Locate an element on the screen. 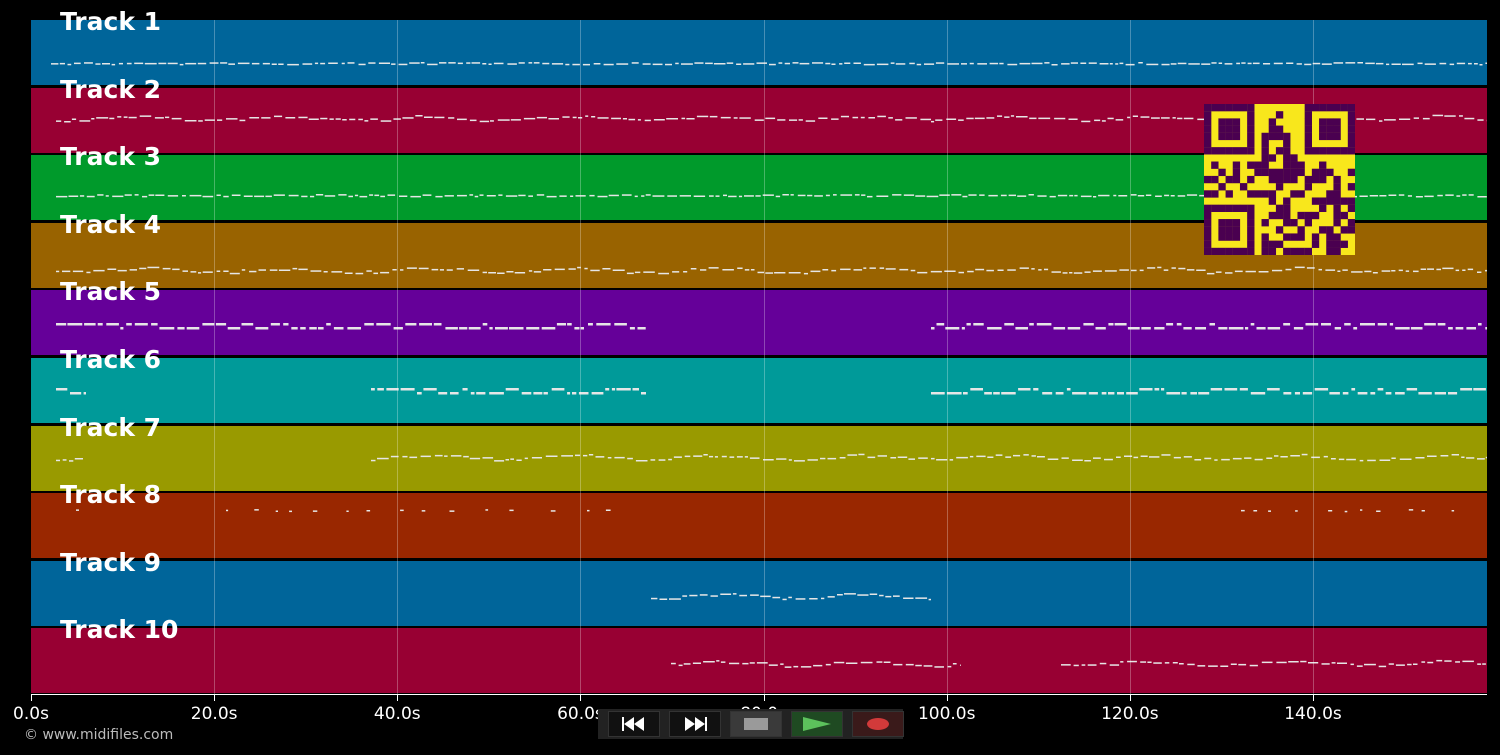 The image size is (1500, 755). time-tick-label: 100.0s is located at coordinates (946, 714).